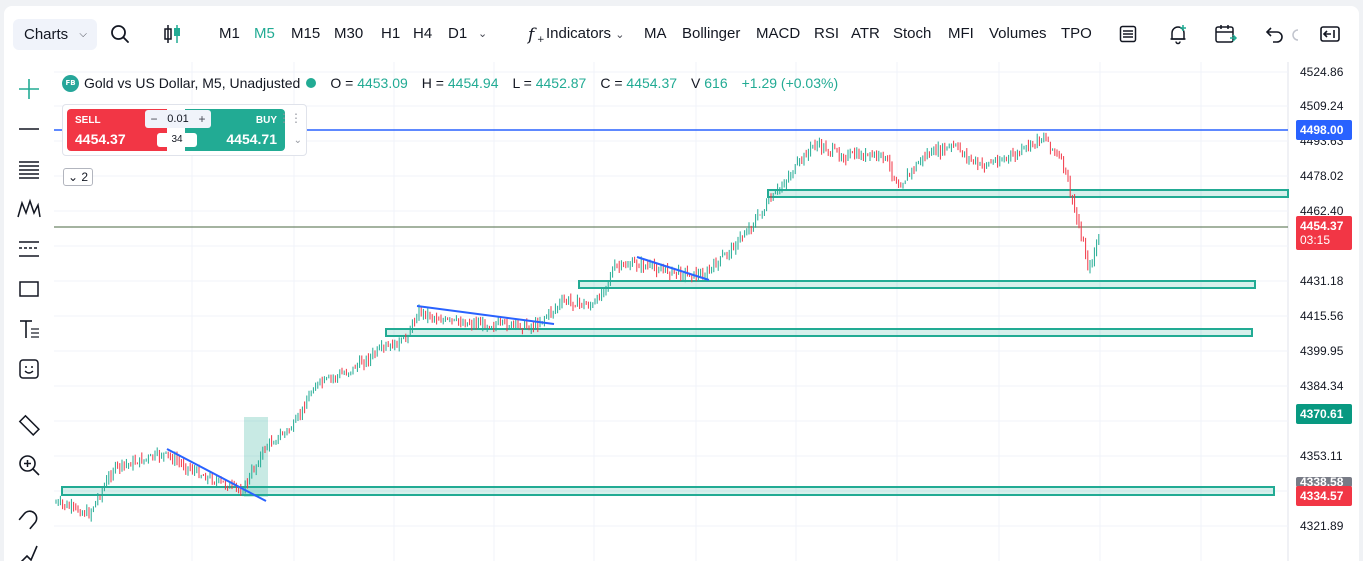 The image size is (1363, 561). Describe the element at coordinates (1322, 106) in the screenshot. I see `price-tick: 4509.24` at that location.